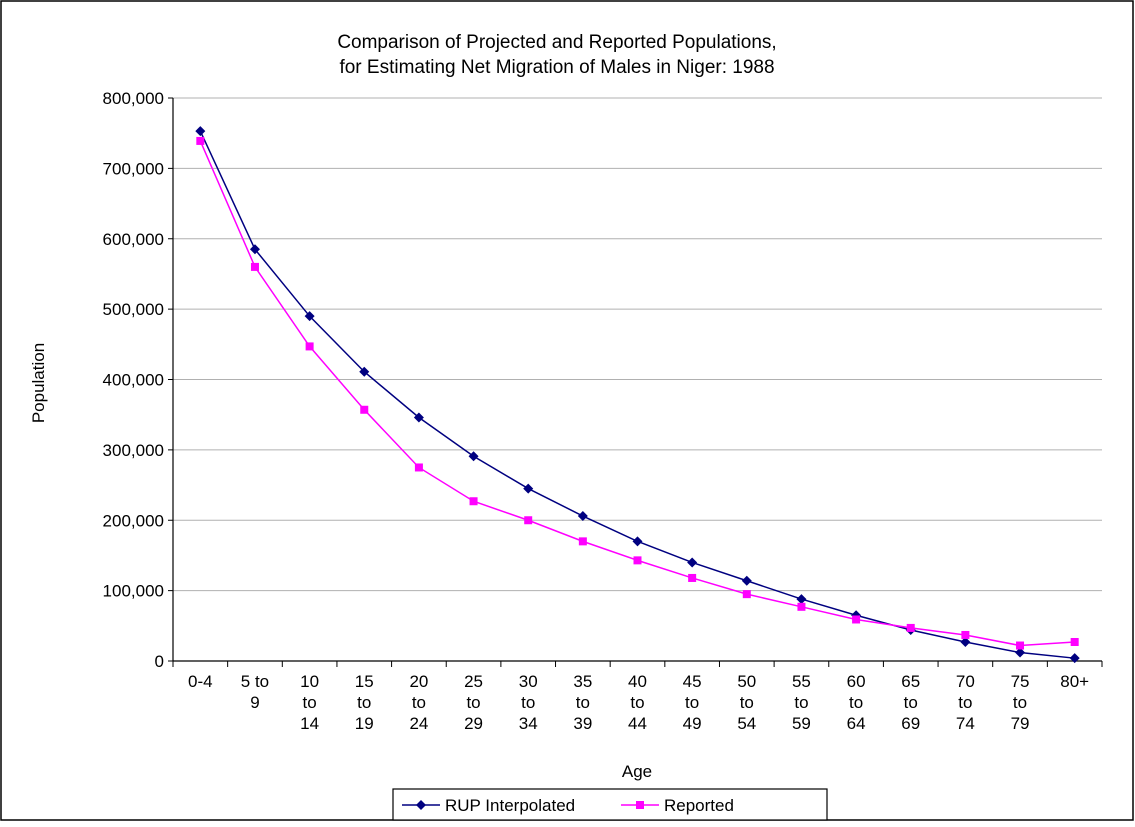 This screenshot has width=1135, height=827. I want to click on y-tick-label: 800,000, so click(133, 98).